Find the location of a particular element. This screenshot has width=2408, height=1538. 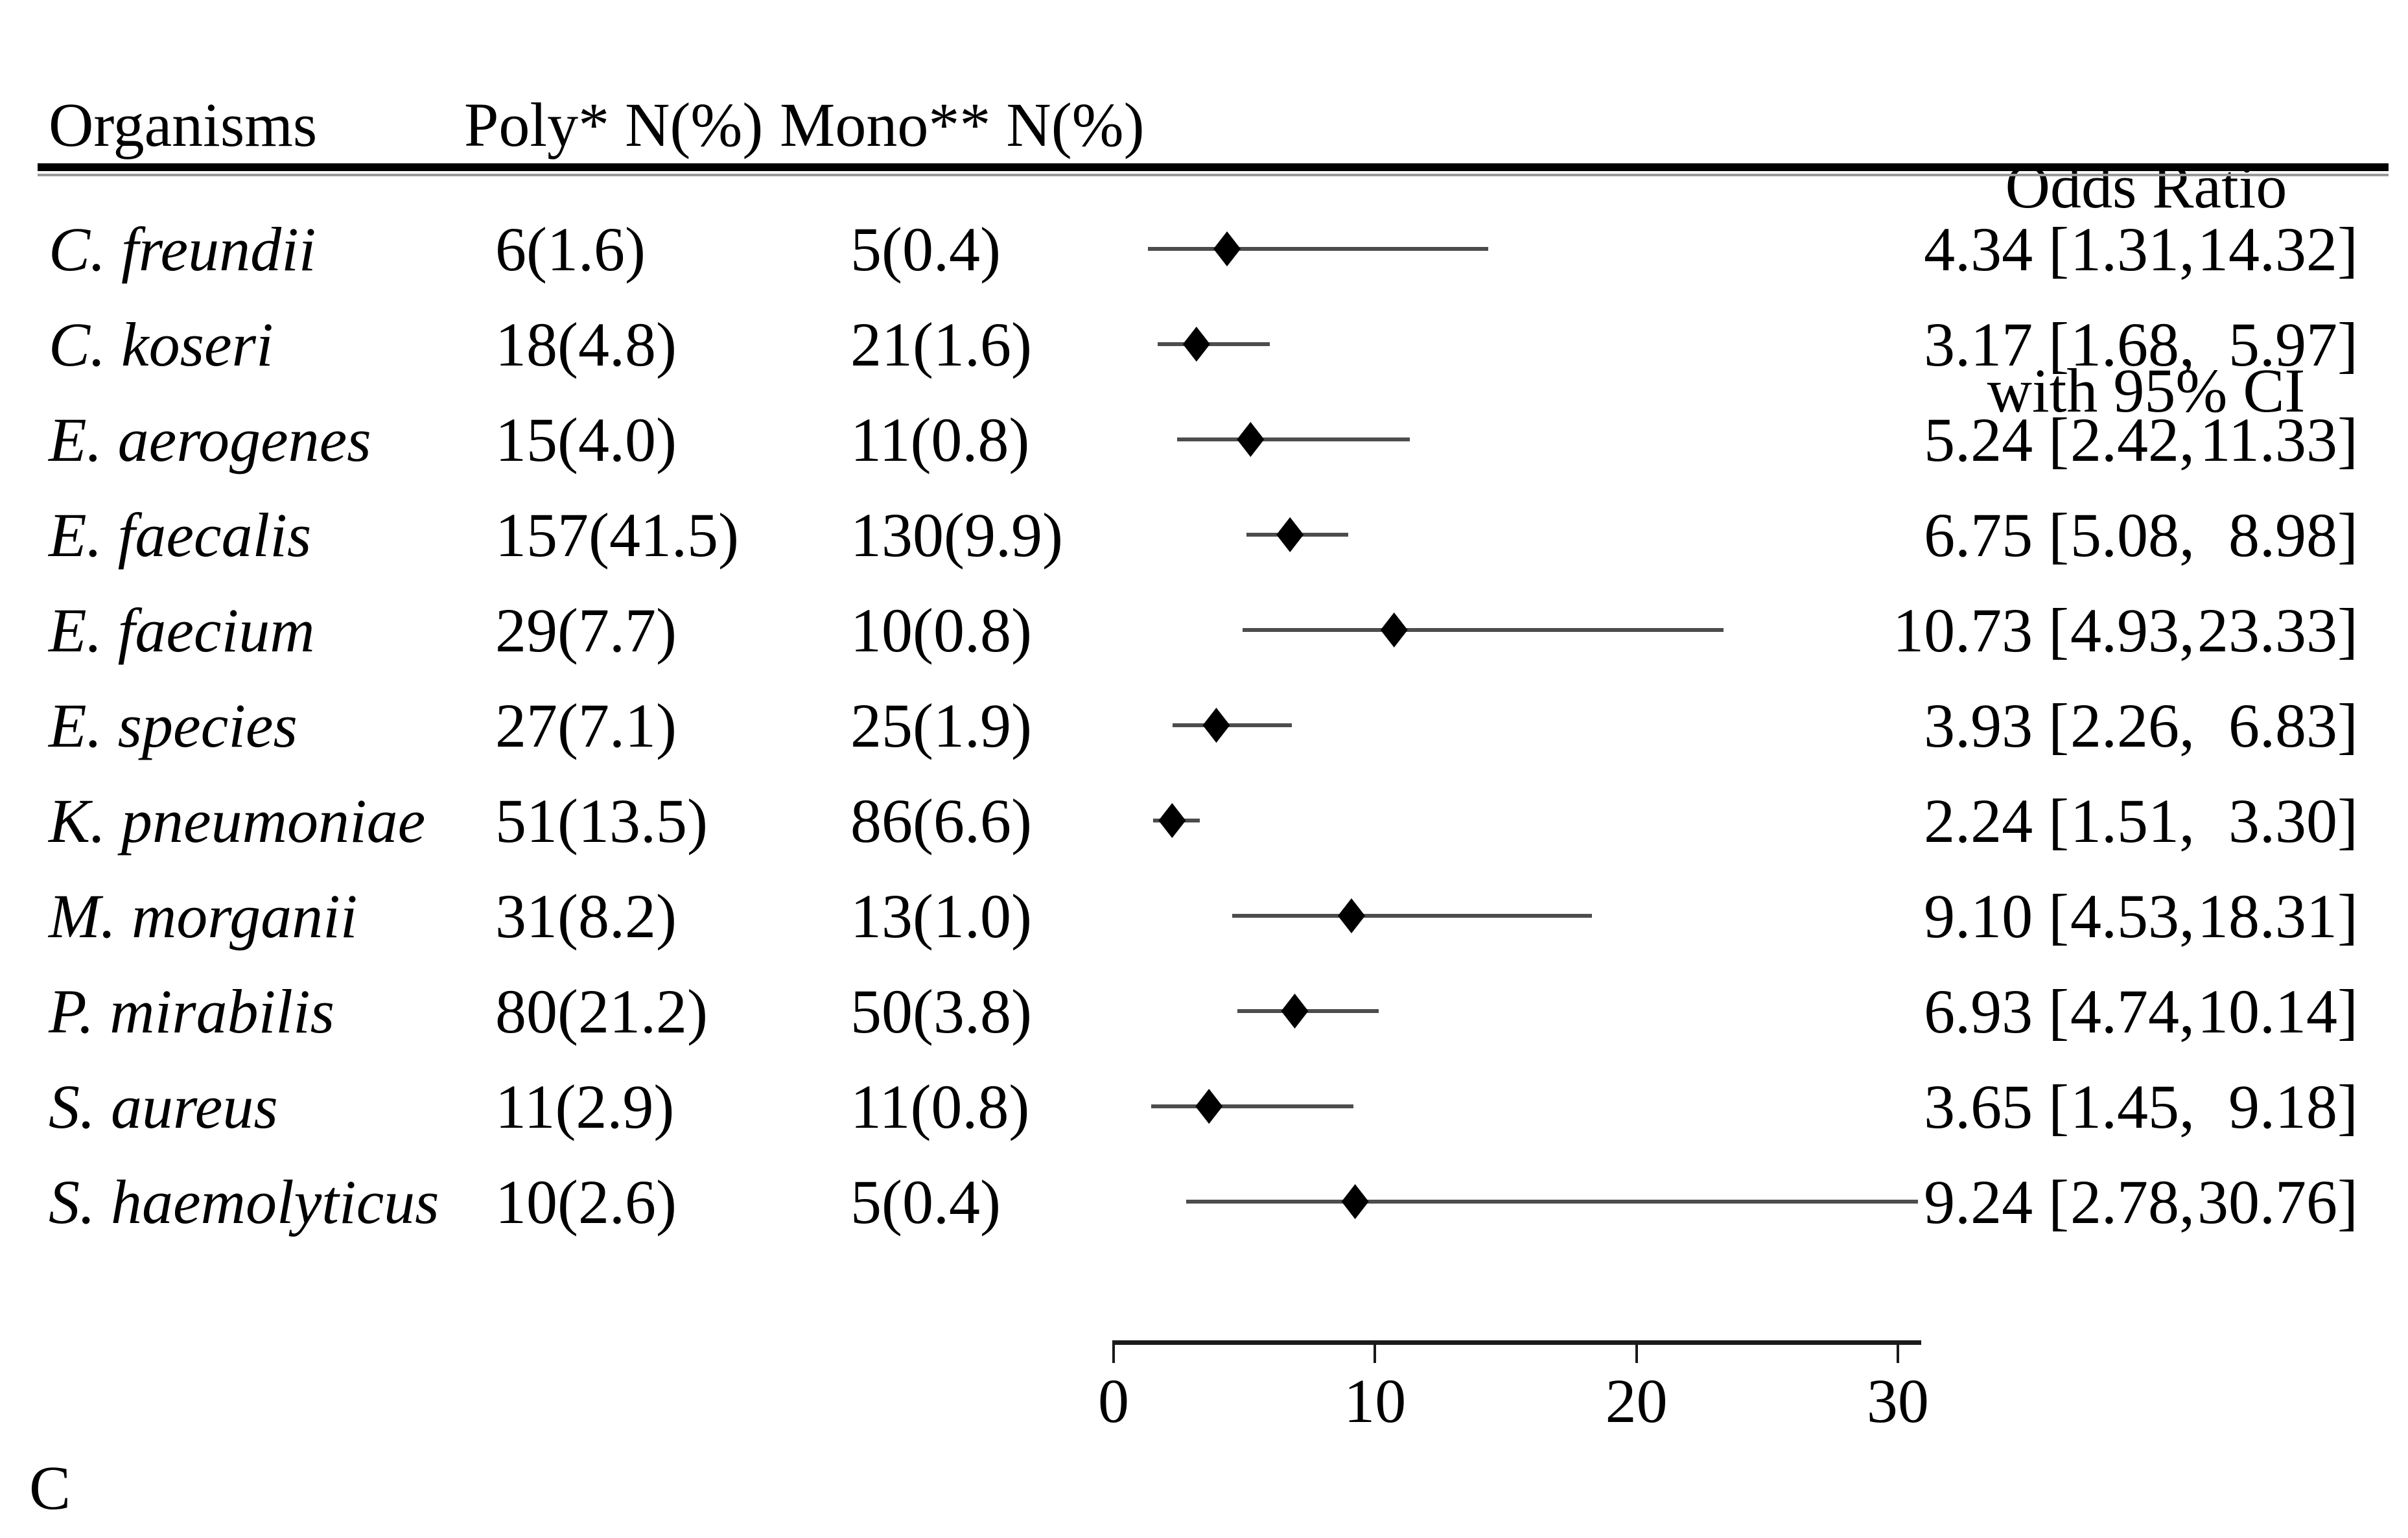

poly-count: 11(2.9) is located at coordinates (585, 1106).